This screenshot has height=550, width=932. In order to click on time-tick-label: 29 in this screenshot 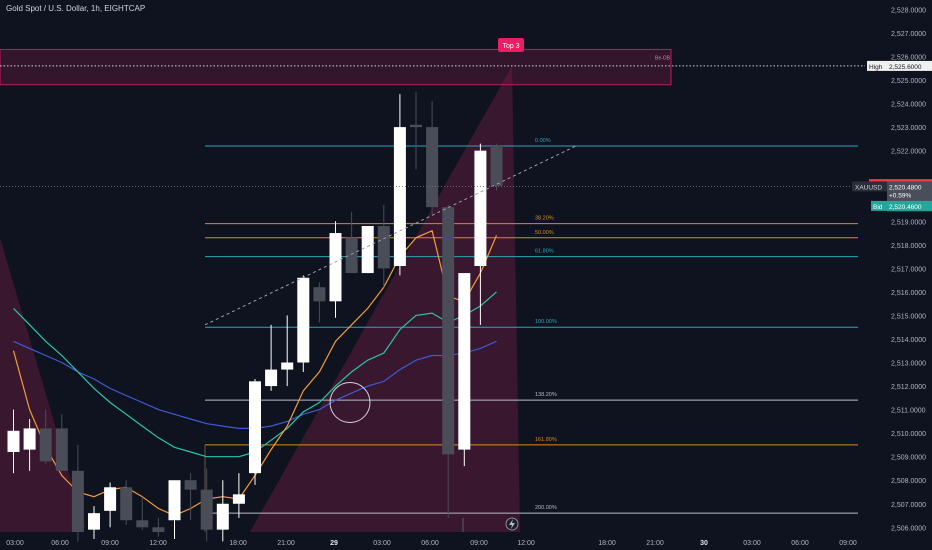, I will do `click(334, 543)`.